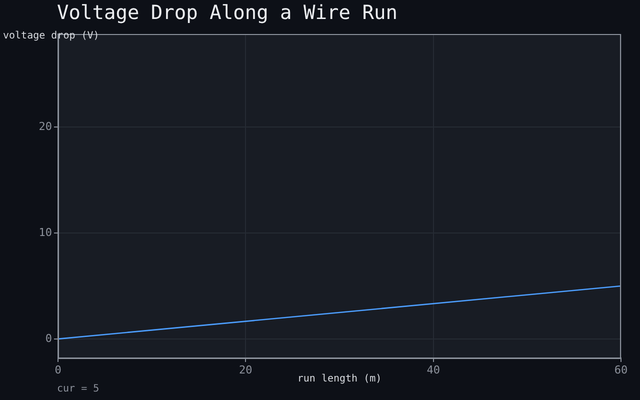 Image resolution: width=640 pixels, height=400 pixels. What do you see at coordinates (78, 389) in the screenshot?
I see `text: cur = 5` at bounding box center [78, 389].